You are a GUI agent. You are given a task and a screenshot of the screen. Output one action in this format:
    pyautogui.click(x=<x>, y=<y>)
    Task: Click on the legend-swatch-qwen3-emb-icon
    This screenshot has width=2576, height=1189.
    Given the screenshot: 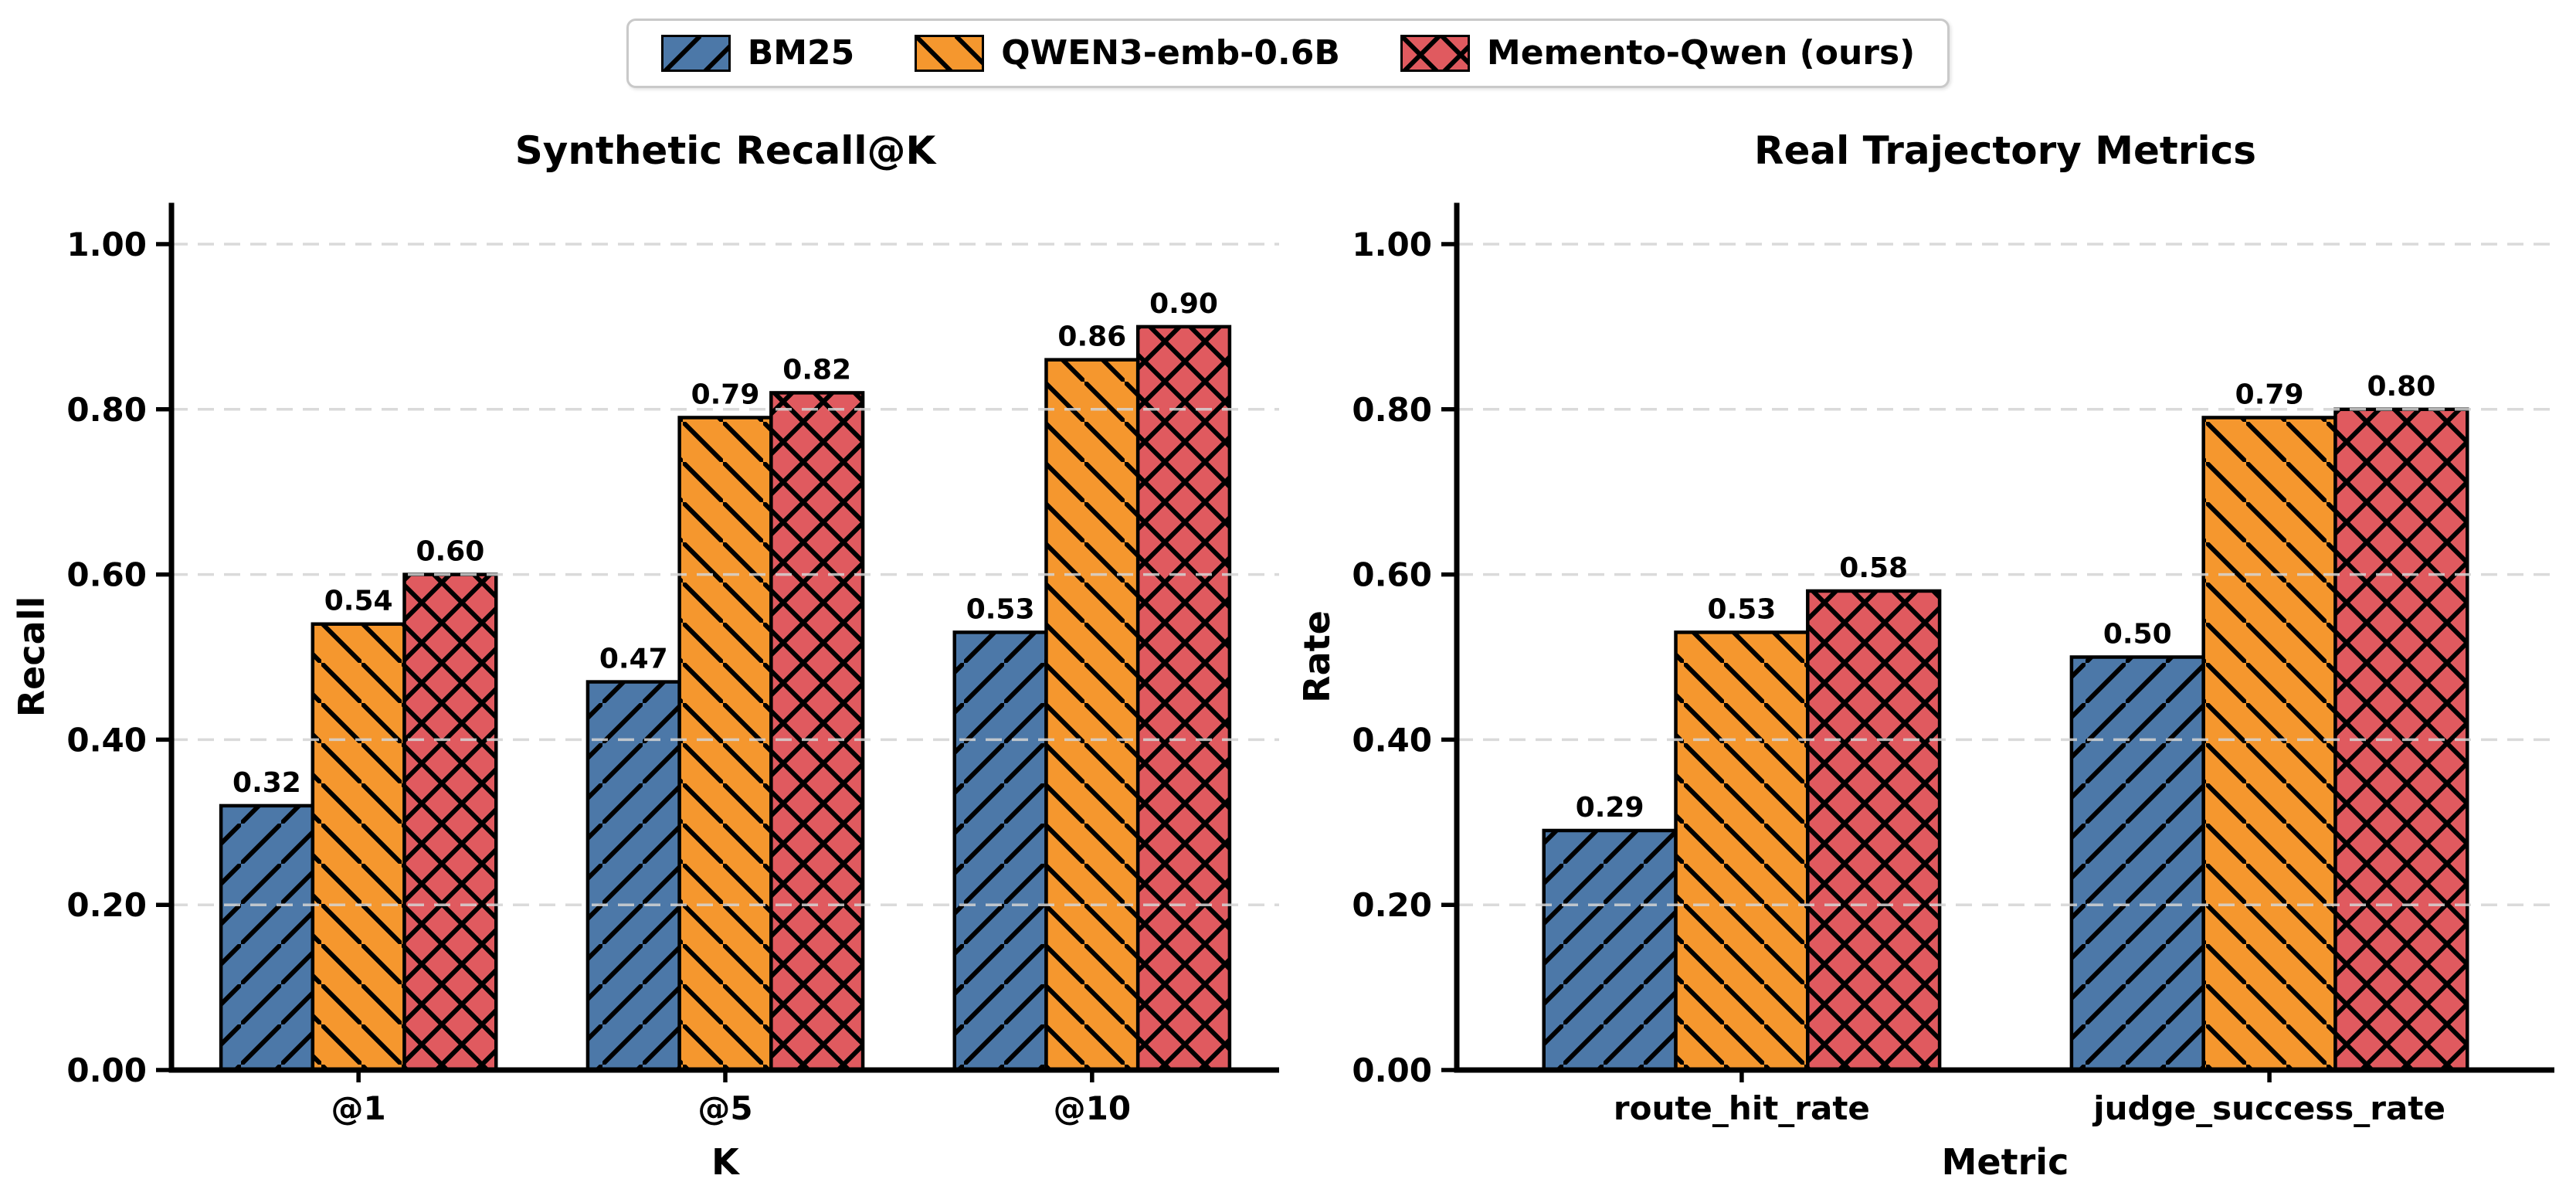 What is the action you would take?
    pyautogui.click(x=950, y=53)
    